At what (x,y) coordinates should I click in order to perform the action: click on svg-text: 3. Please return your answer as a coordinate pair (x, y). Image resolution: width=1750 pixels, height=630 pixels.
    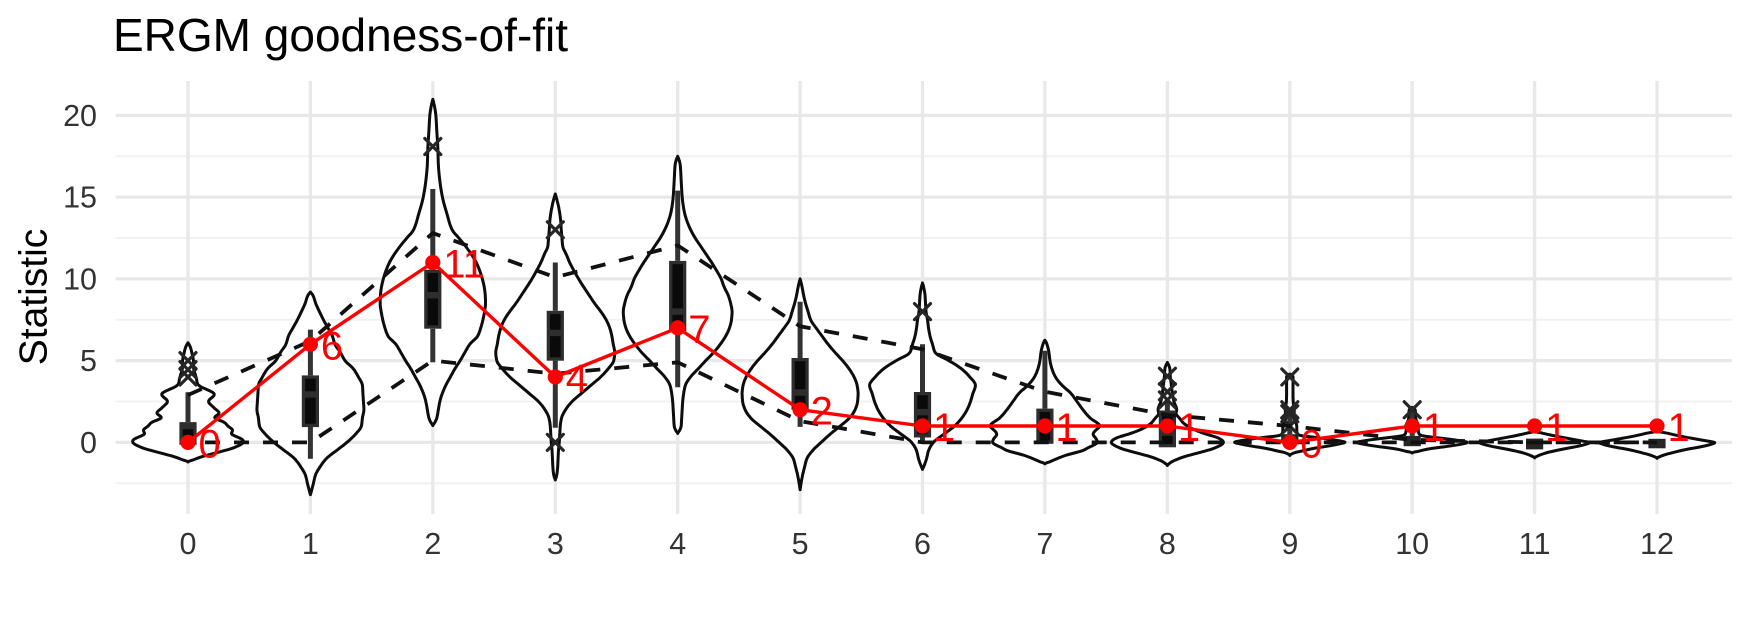
    Looking at the image, I should click on (555, 544).